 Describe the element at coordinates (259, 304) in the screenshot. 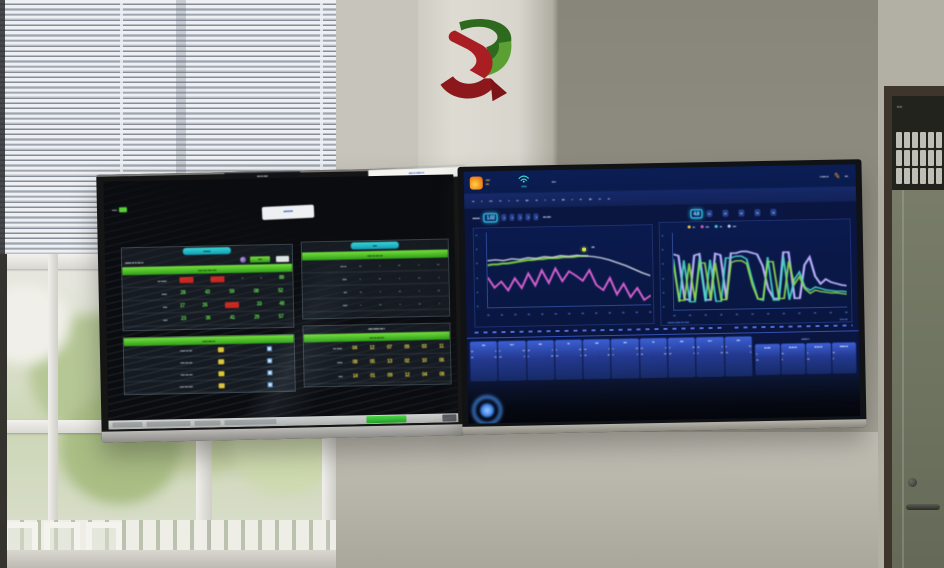

I see `value-cell: 33` at that location.